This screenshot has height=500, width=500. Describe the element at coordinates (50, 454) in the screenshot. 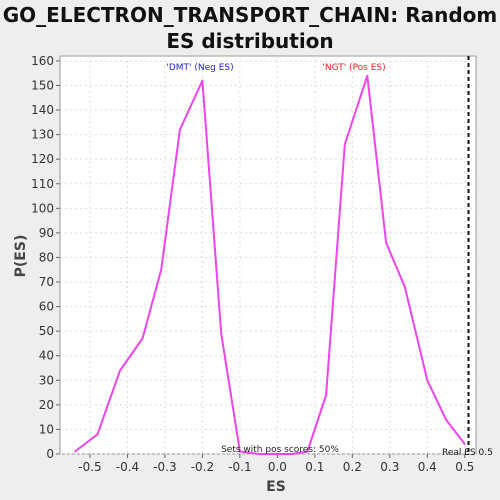

I see `y-tick-label: 0` at that location.